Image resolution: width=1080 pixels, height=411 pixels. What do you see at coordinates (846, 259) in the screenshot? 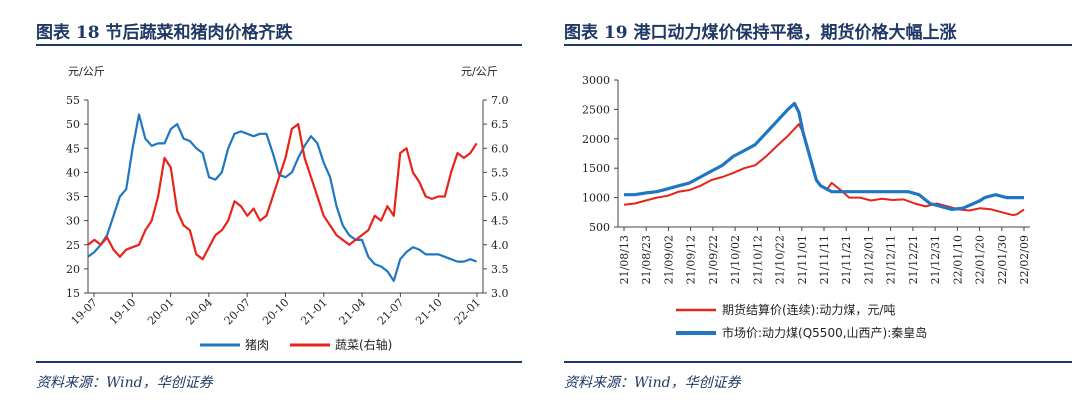
I see `x-tick-label: 21/11/21` at bounding box center [846, 259].